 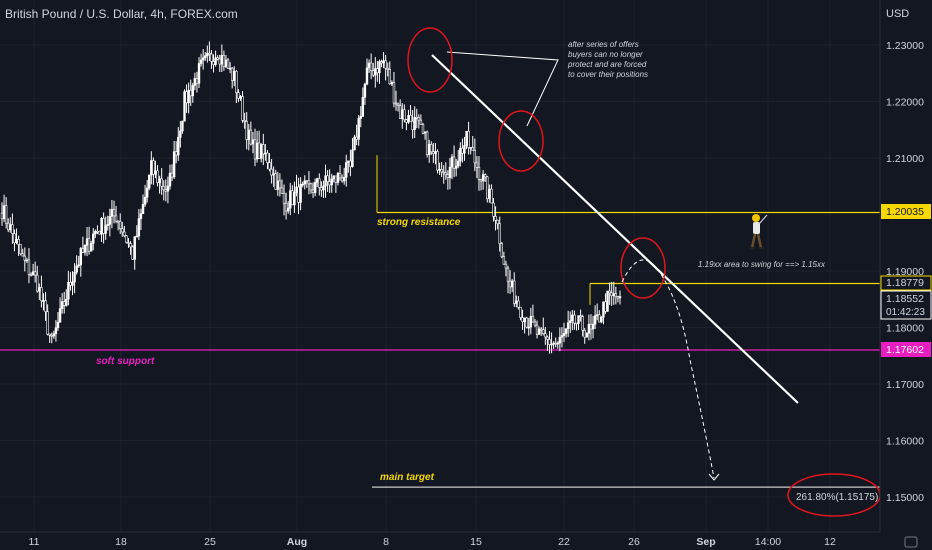 What do you see at coordinates (607, 64) in the screenshot?
I see `offers-annotation-line-3: protect and are forced` at bounding box center [607, 64].